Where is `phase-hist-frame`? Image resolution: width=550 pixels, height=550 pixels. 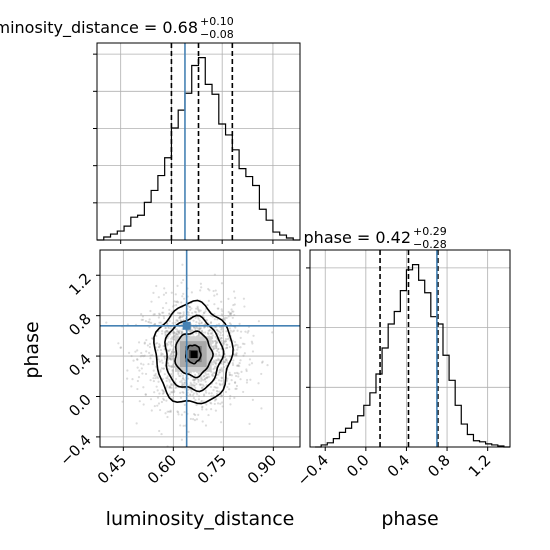
phase-hist-frame is located at coordinates (410, 348).